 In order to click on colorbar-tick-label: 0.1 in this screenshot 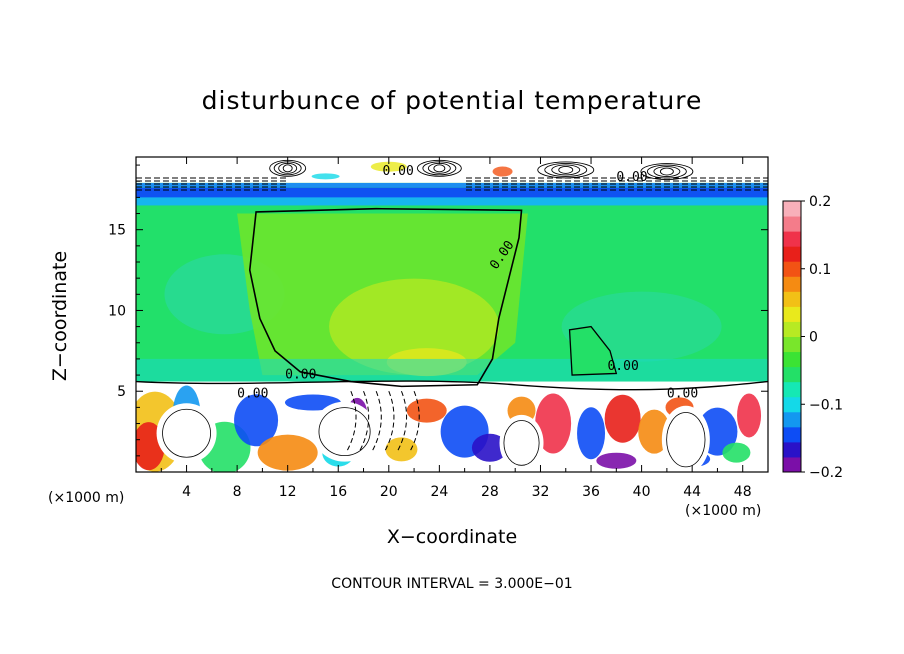, I will do `click(820, 270)`.